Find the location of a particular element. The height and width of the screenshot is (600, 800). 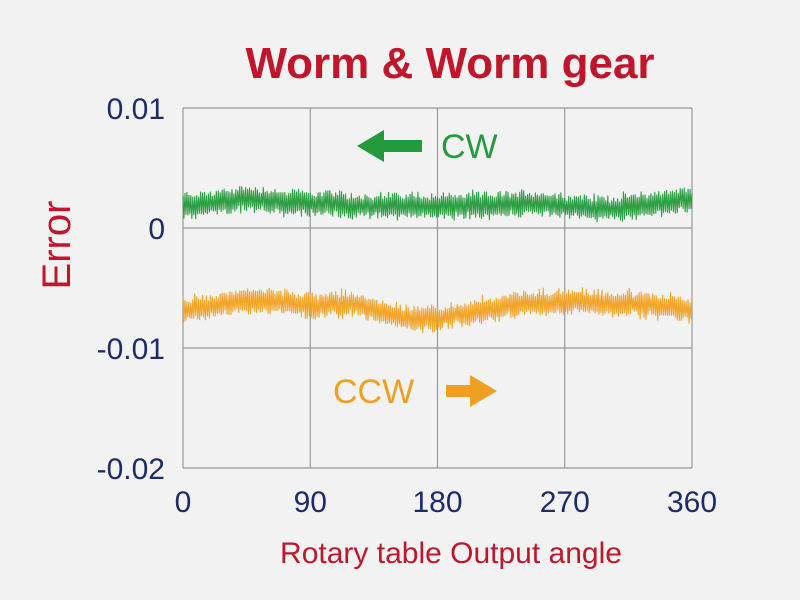

ccw-annotation-label: CCW is located at coordinates (373, 392).